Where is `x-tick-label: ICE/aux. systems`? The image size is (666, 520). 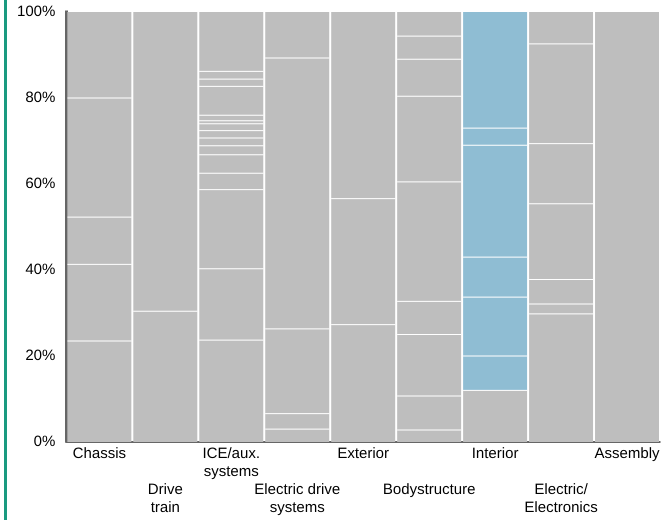
x-tick-label: ICE/aux. systems is located at coordinates (231, 462).